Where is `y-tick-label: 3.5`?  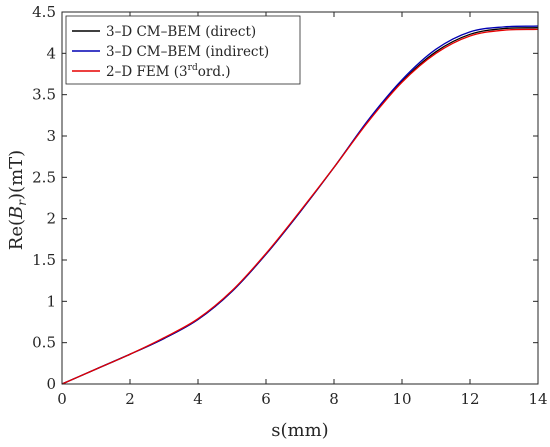 y-tick-label: 3.5 is located at coordinates (44, 95).